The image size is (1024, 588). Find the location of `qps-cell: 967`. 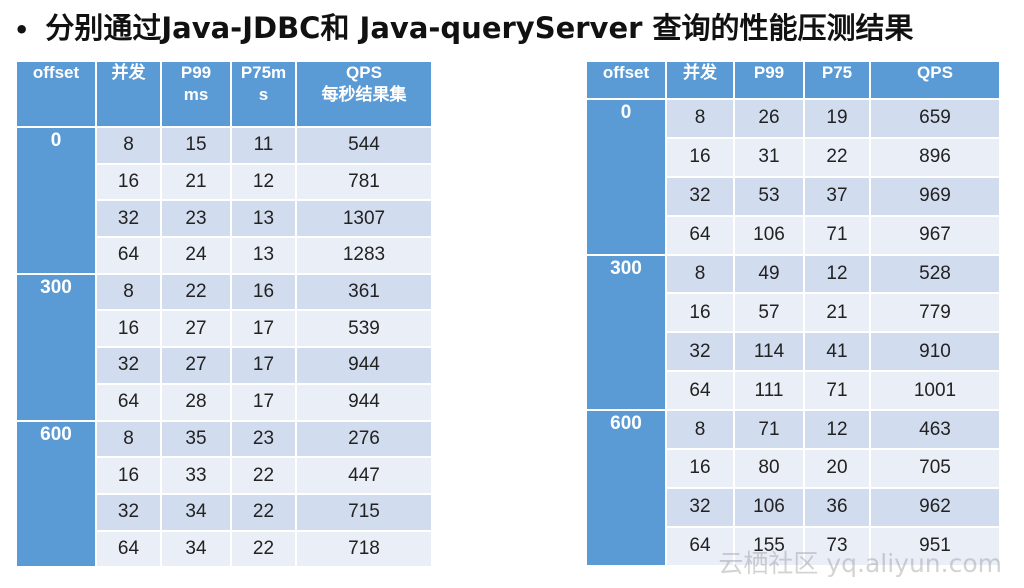

qps-cell: 967 is located at coordinates (935, 235).